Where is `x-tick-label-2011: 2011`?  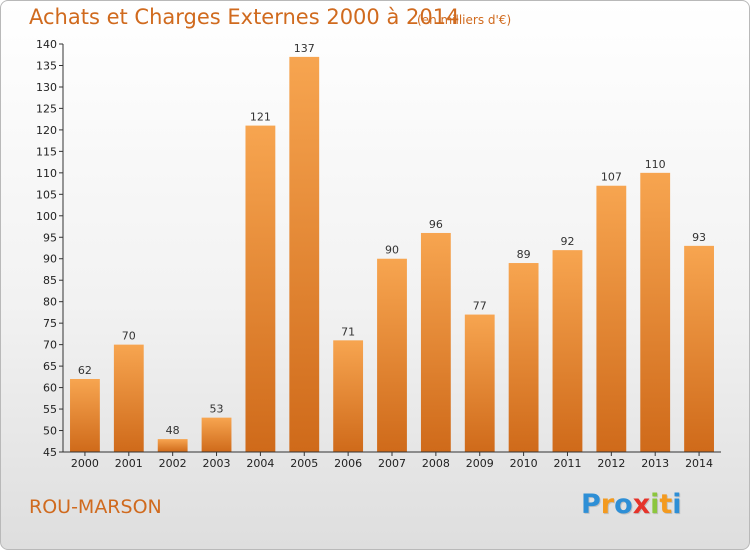 x-tick-label-2011: 2011 is located at coordinates (567, 463).